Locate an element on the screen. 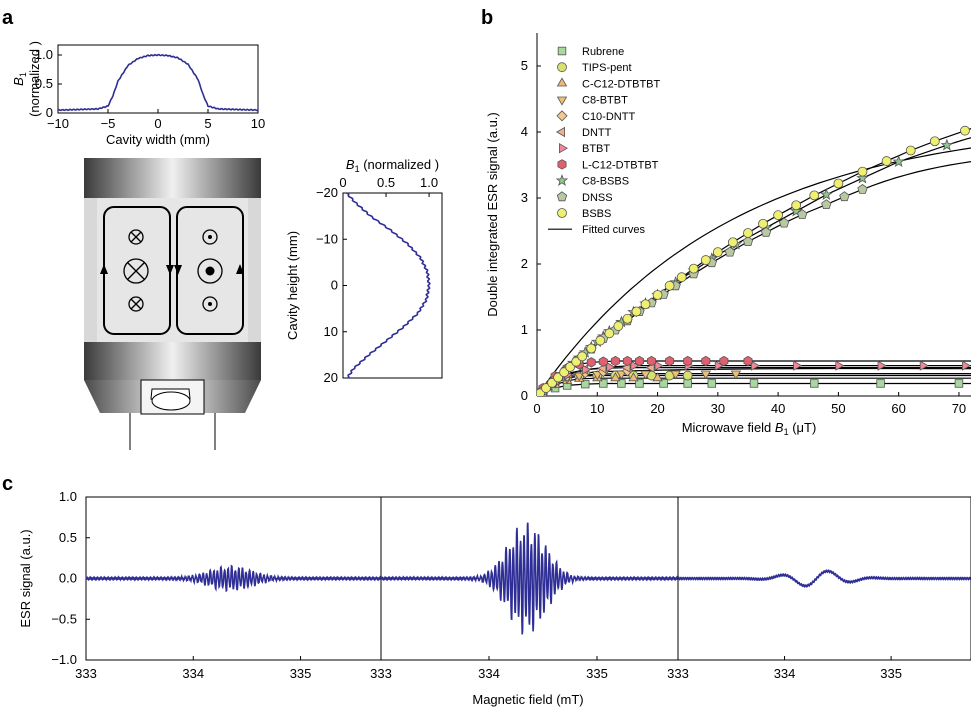  c-ytick-label: 1.0 is located at coordinates (68, 496).